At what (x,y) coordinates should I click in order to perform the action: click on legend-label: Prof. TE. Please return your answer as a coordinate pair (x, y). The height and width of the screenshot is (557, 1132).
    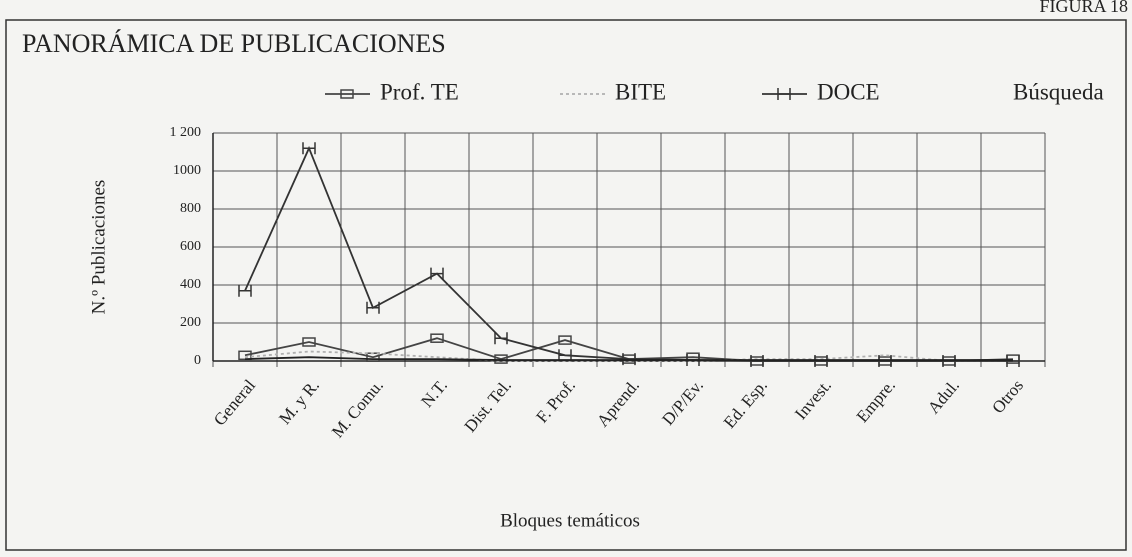
    Looking at the image, I should click on (419, 91).